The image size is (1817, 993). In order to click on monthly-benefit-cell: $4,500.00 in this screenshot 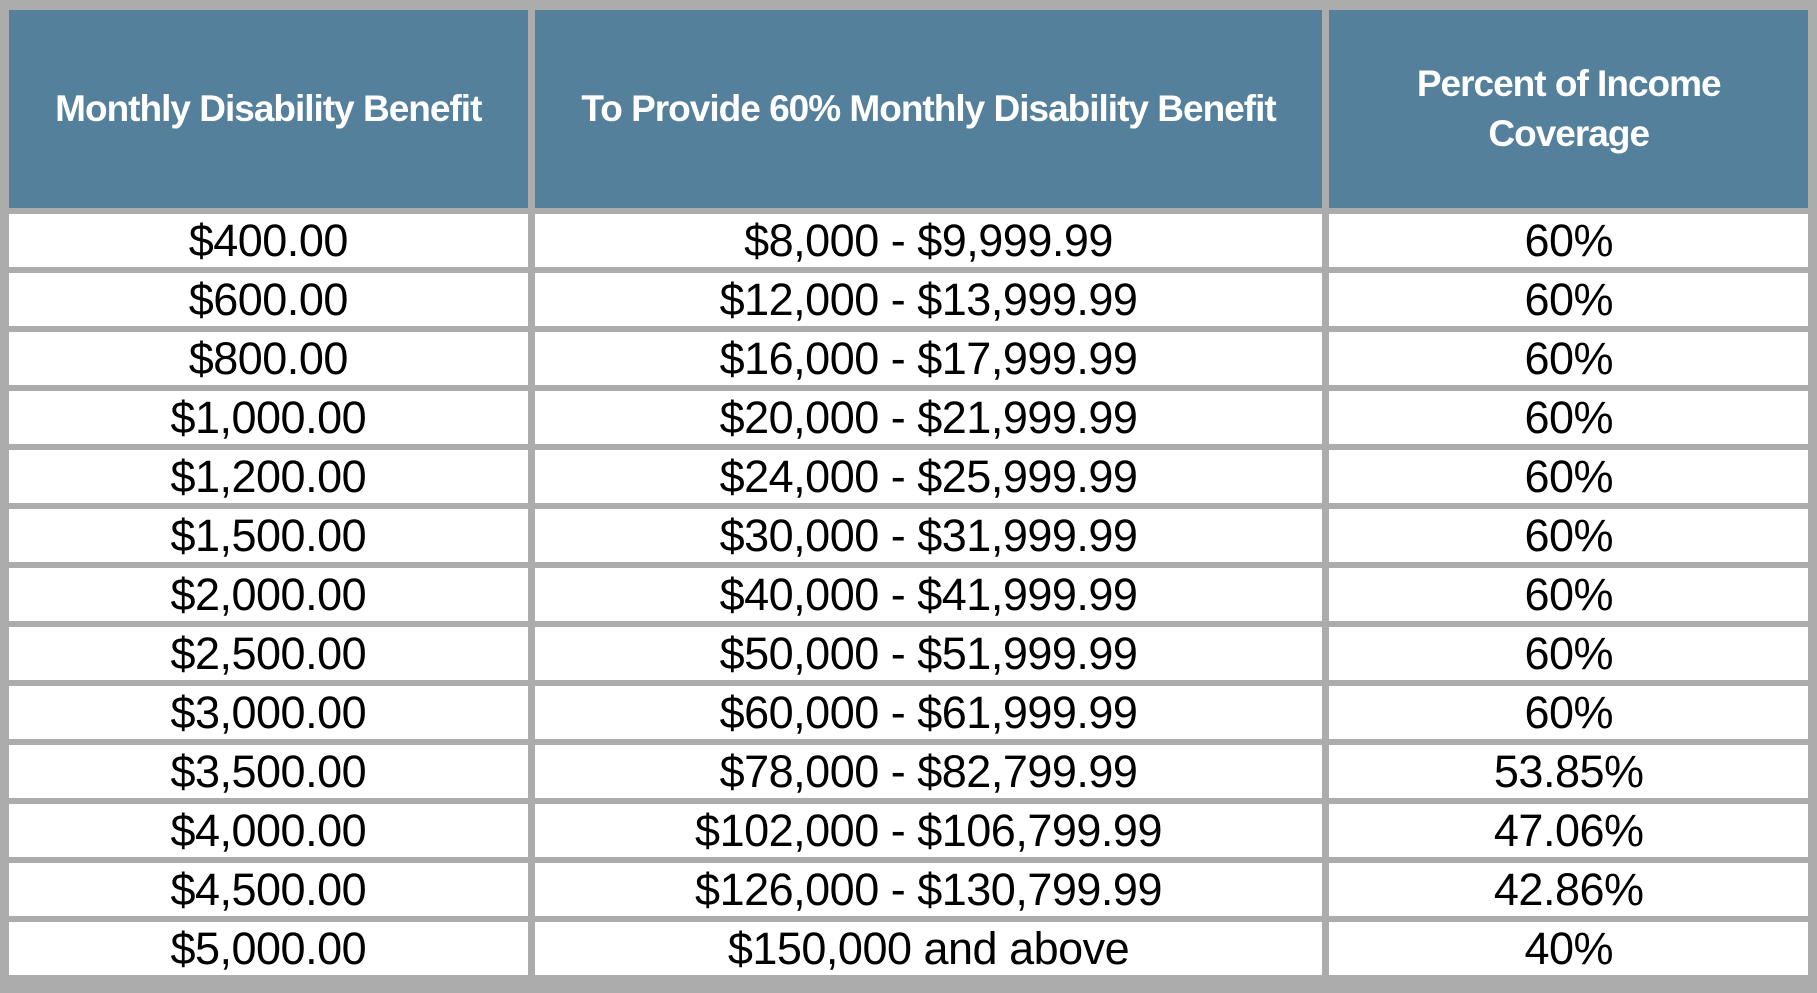, I will do `click(268, 889)`.